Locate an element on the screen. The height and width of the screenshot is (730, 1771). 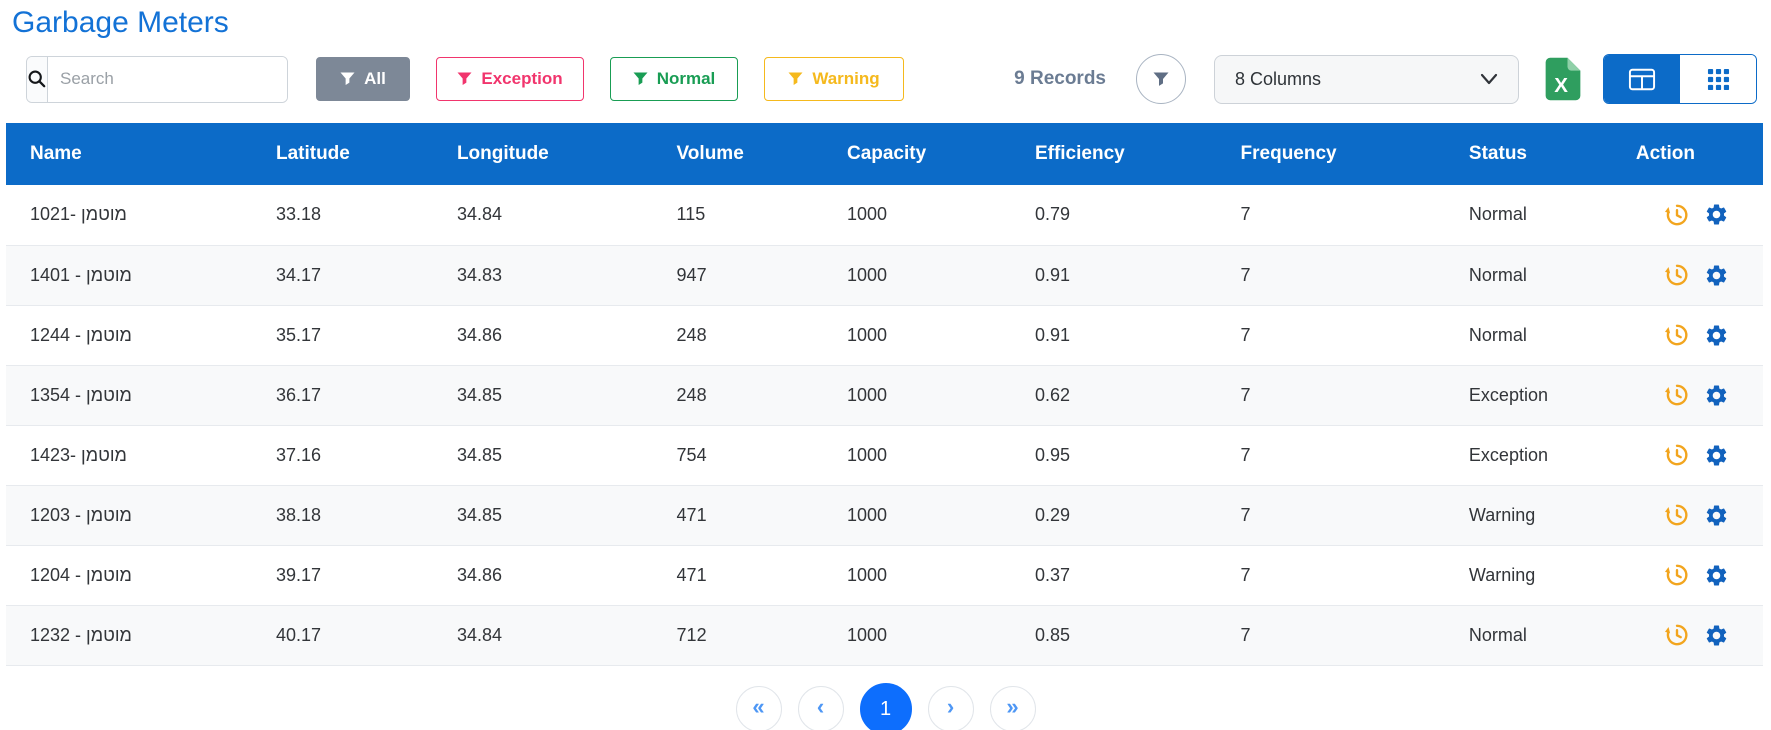
filter-all-button: All is located at coordinates (363, 79).